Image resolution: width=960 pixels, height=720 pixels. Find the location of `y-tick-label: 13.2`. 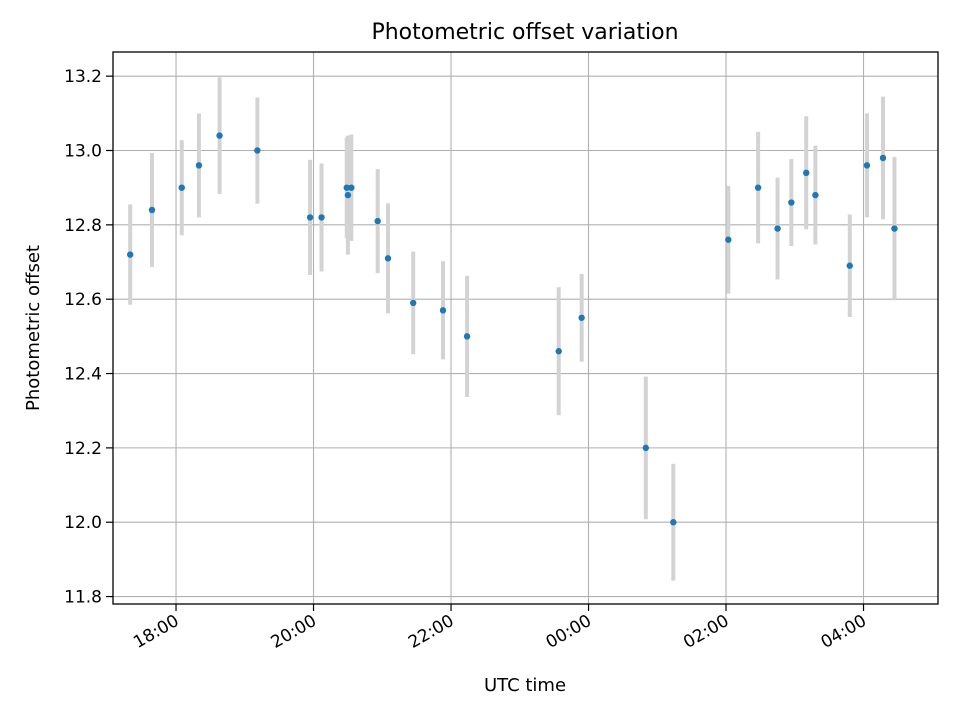

y-tick-label: 13.2 is located at coordinates (83, 77).